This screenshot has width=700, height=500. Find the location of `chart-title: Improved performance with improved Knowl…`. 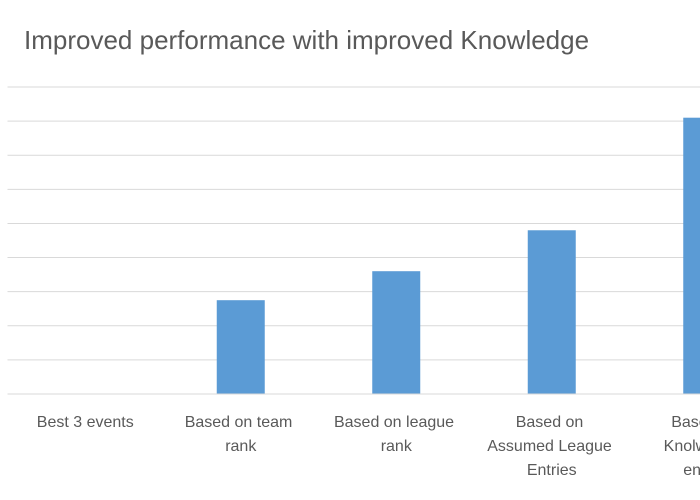

chart-title: Improved performance with improved Knowl… is located at coordinates (306, 40).